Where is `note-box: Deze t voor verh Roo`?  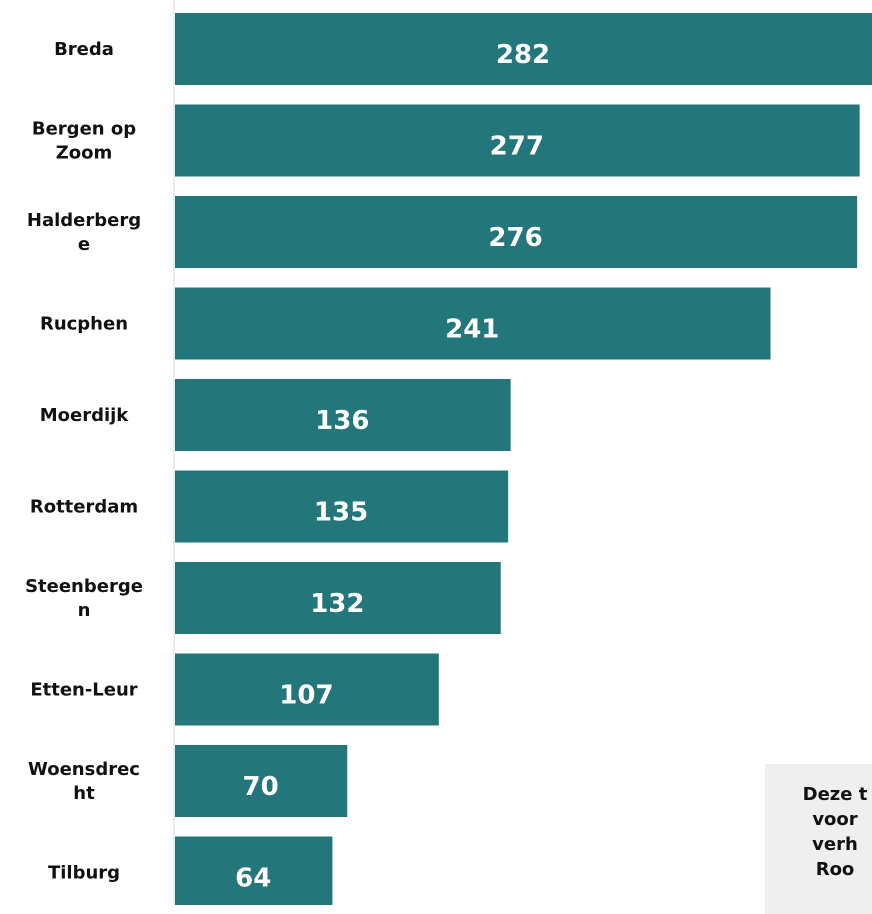 note-box: Deze t voor verh Roo is located at coordinates (818, 839).